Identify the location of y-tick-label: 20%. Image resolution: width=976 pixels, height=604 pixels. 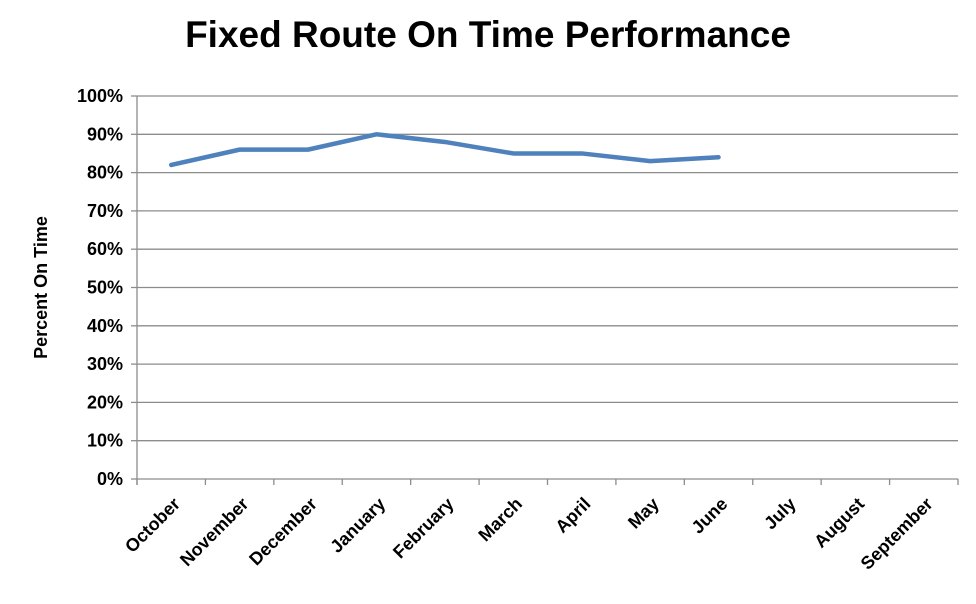
(105, 402).